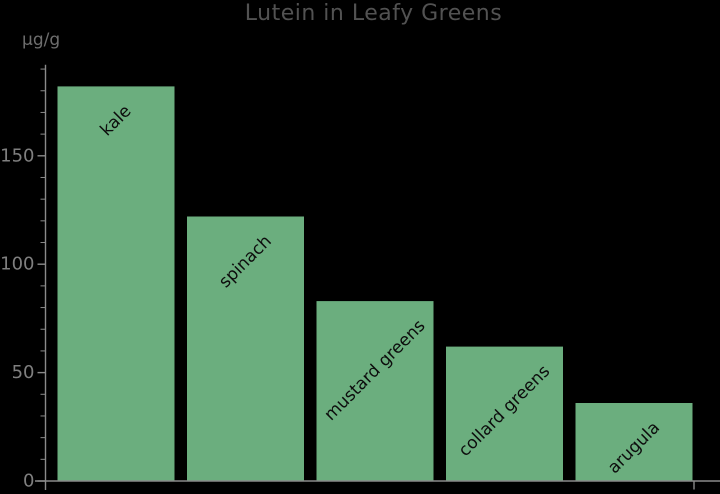 The height and width of the screenshot is (494, 720). Describe the element at coordinates (375, 391) in the screenshot. I see `bar-mustard-greens` at that location.